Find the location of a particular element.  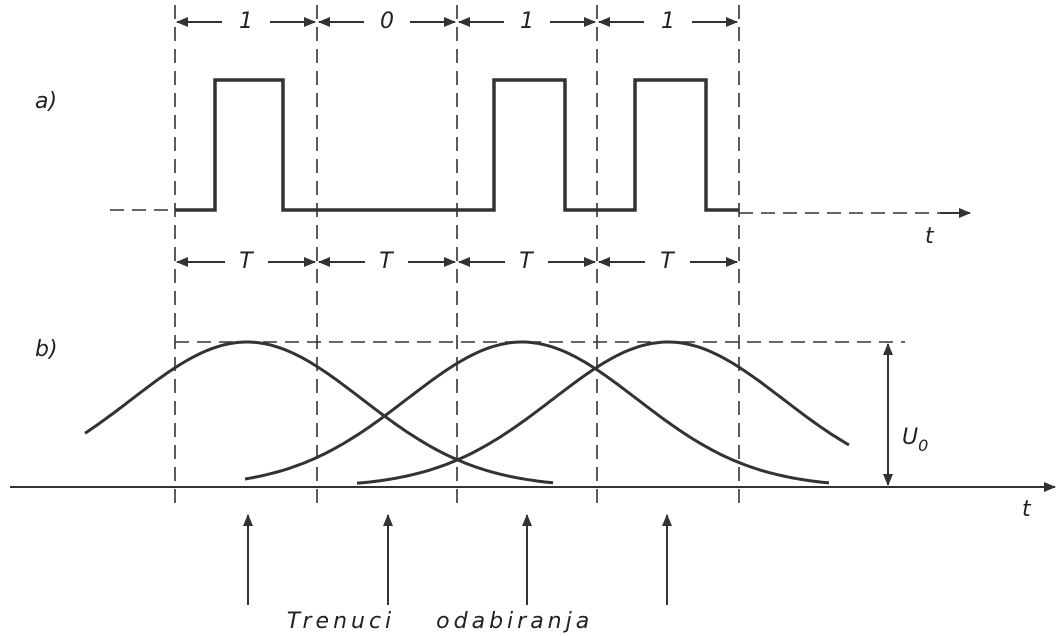

panel-label: a) is located at coordinates (46, 101).